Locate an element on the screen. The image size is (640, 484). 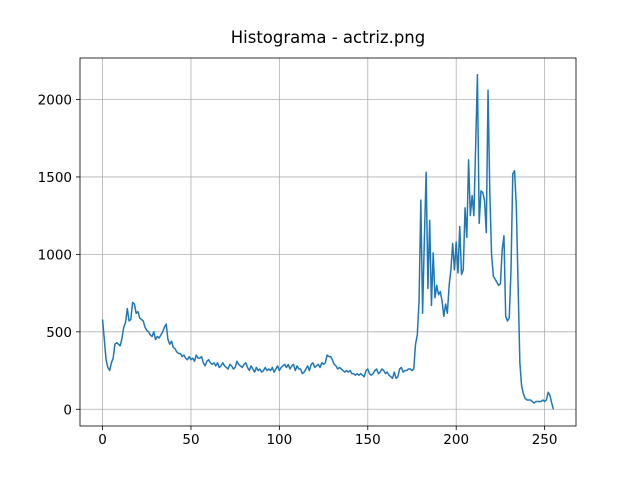
y-tick-label: 1500 is located at coordinates (55, 178).